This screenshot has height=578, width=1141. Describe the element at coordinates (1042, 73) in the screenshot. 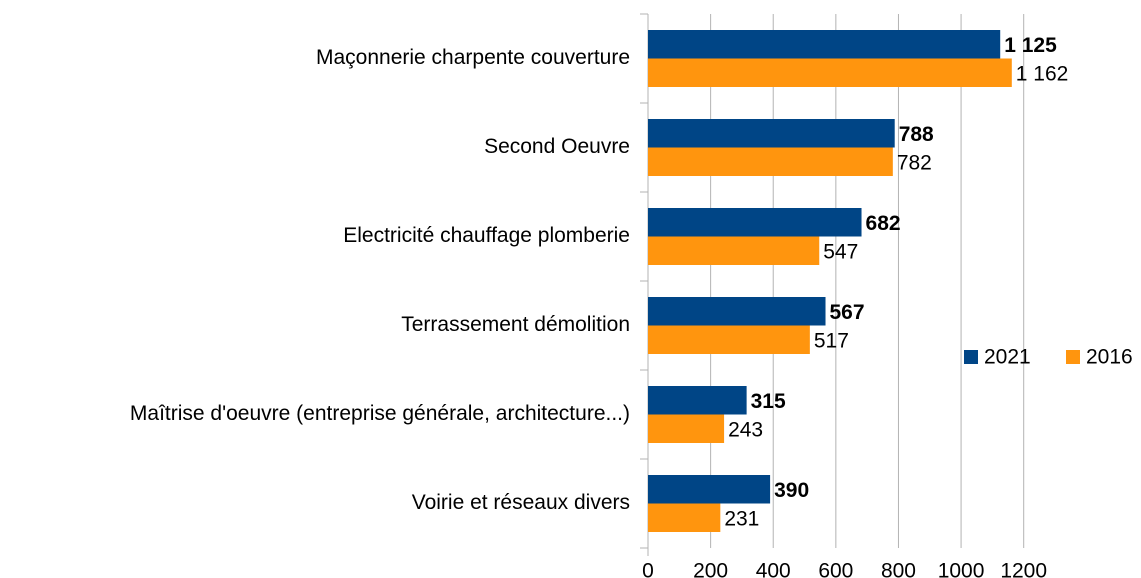

I see `data-label: 1 162` at that location.